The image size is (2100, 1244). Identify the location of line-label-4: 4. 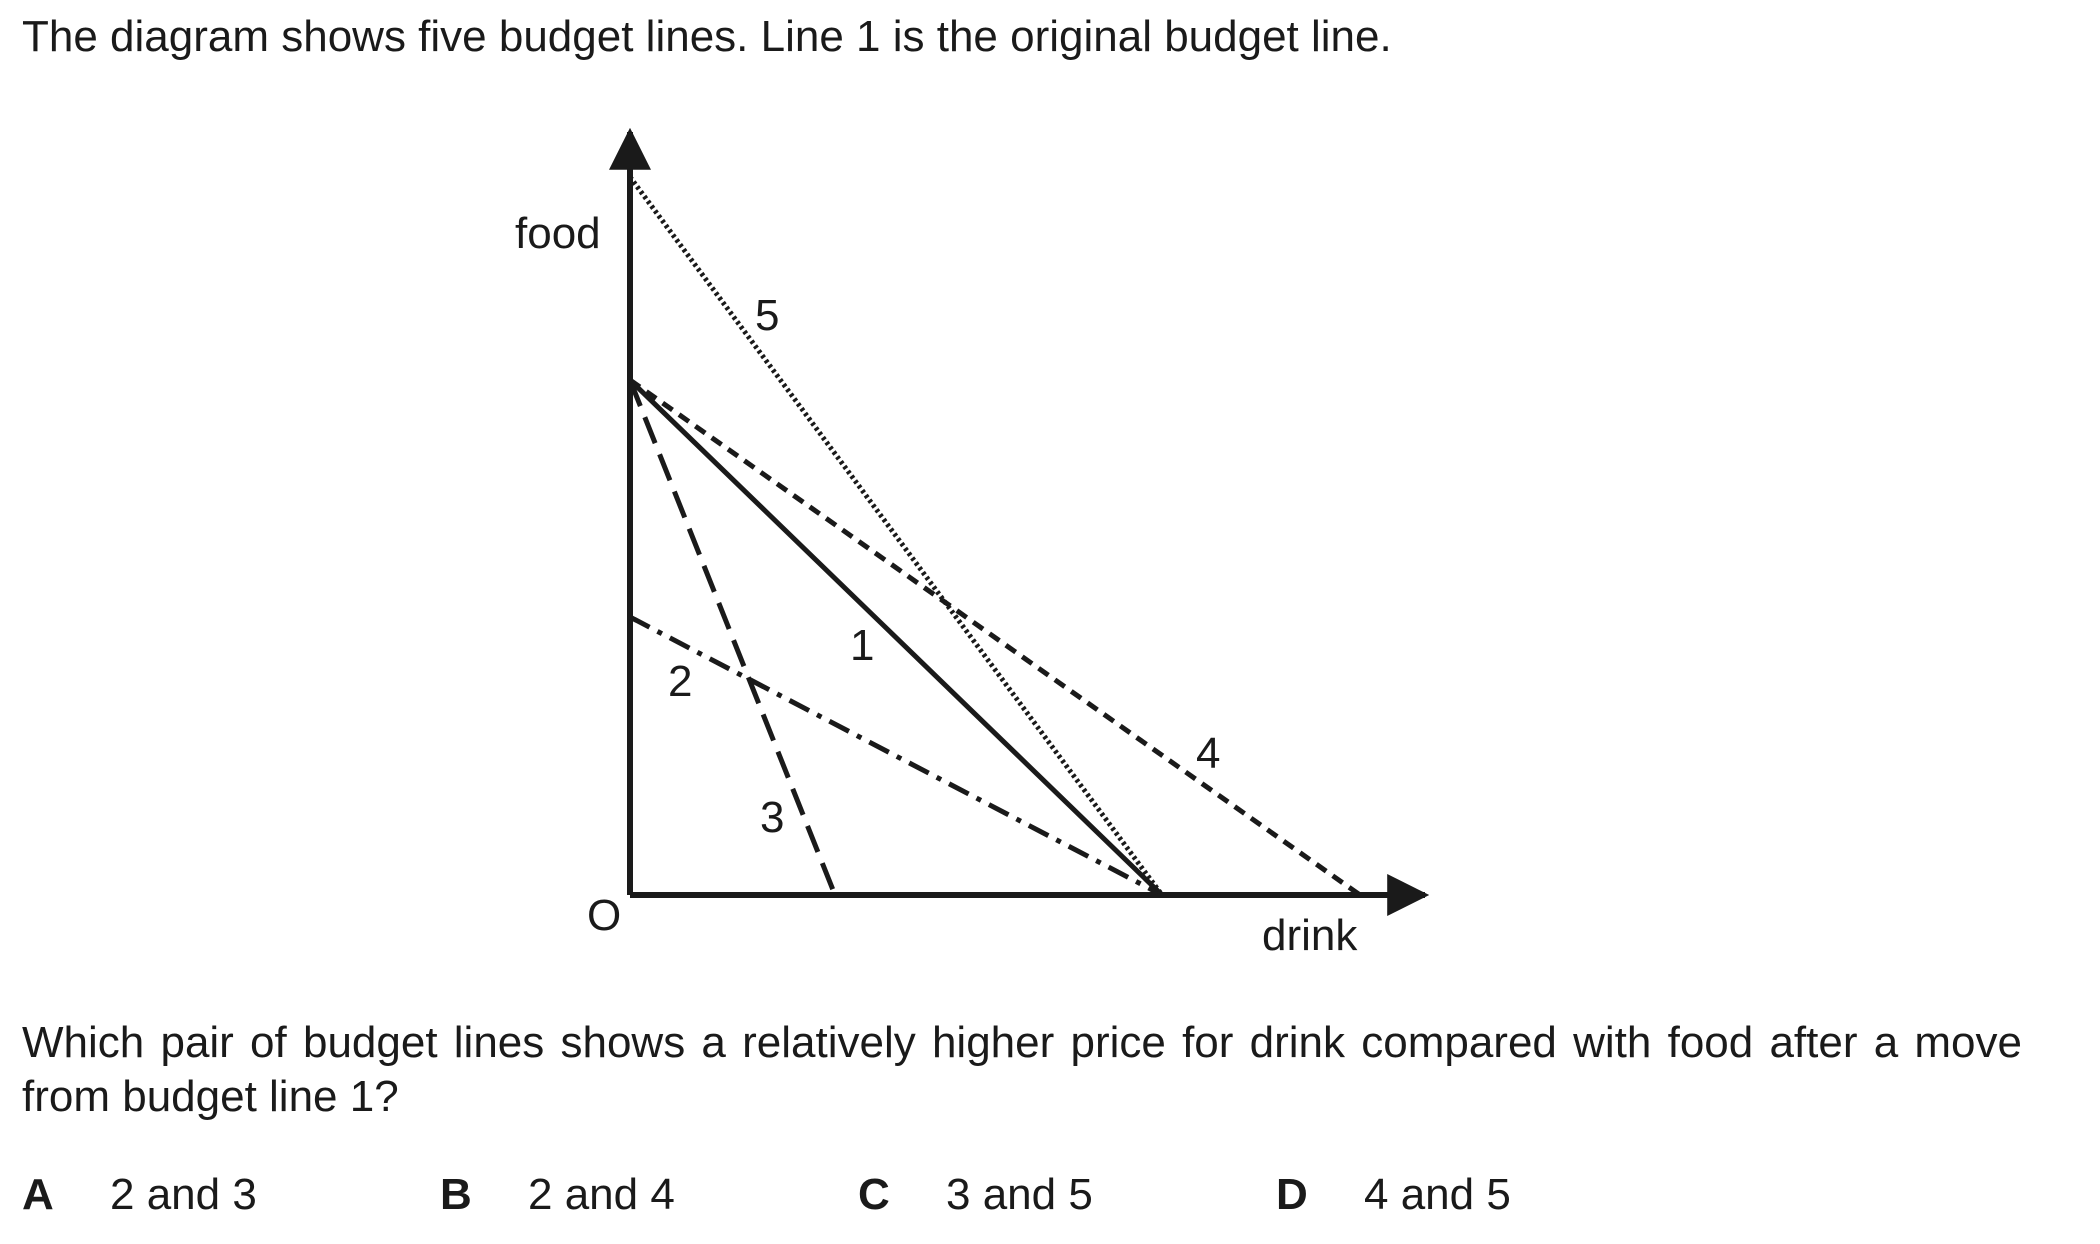
(1208, 753).